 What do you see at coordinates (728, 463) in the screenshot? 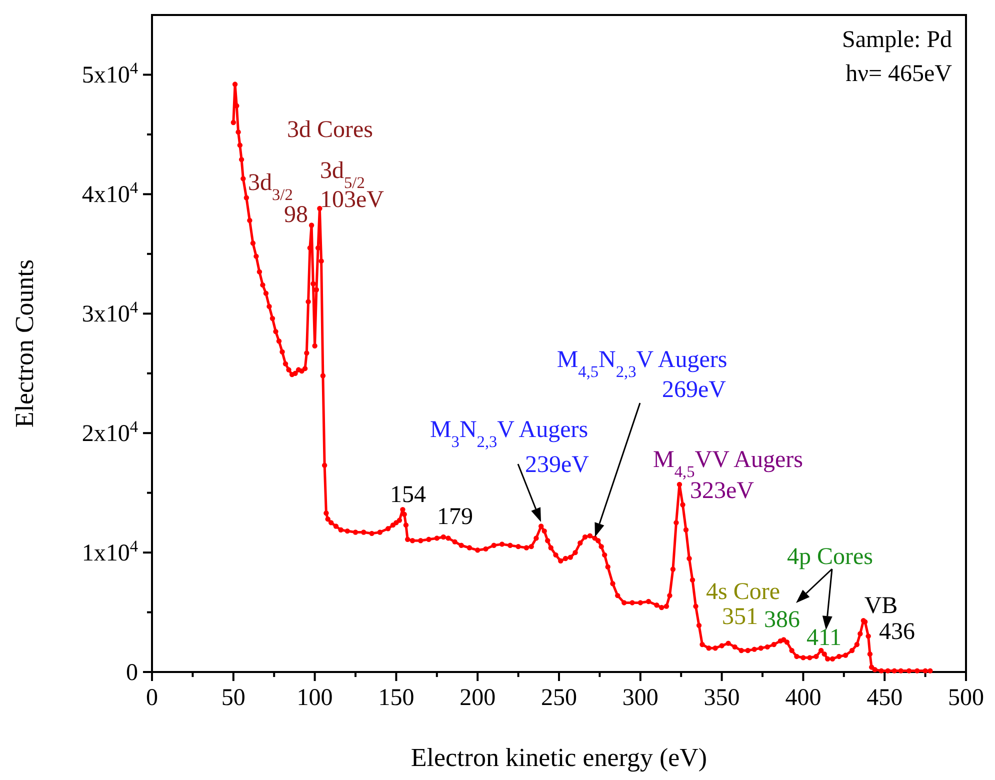
I see `annotation: M$_{4,5}$VV Augers` at bounding box center [728, 463].